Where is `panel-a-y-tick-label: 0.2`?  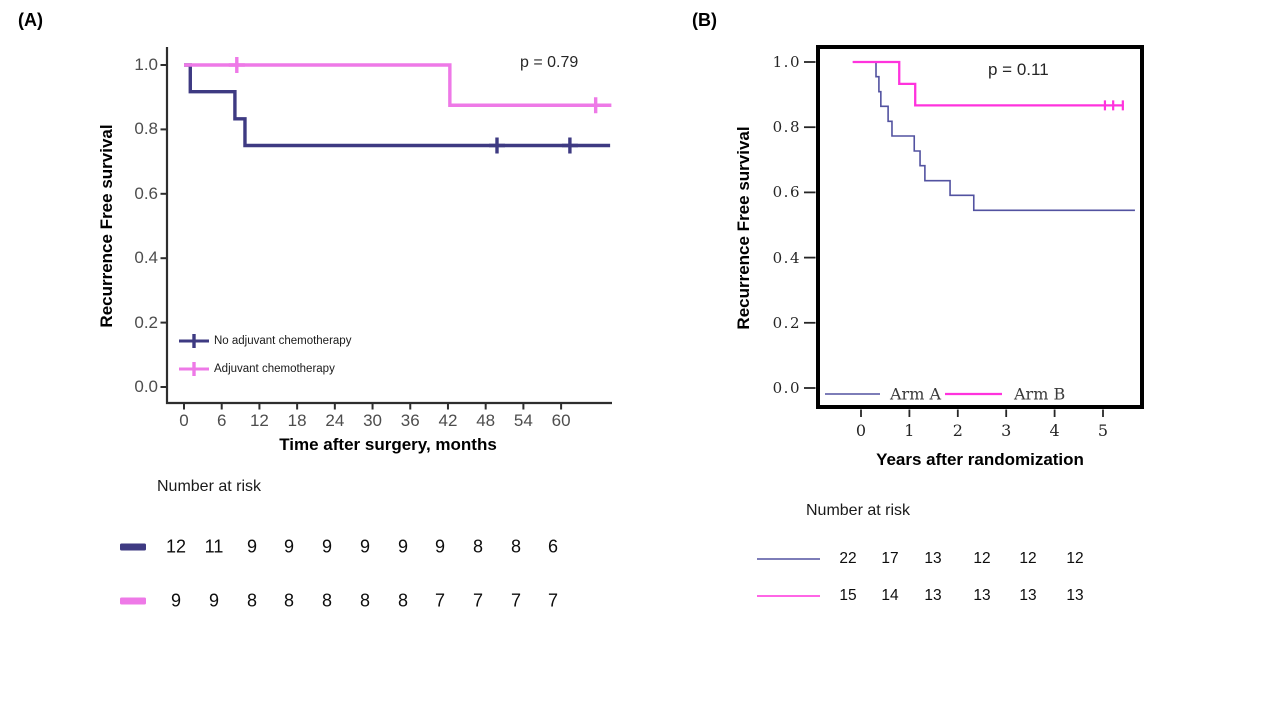 panel-a-y-tick-label: 0.2 is located at coordinates (146, 322).